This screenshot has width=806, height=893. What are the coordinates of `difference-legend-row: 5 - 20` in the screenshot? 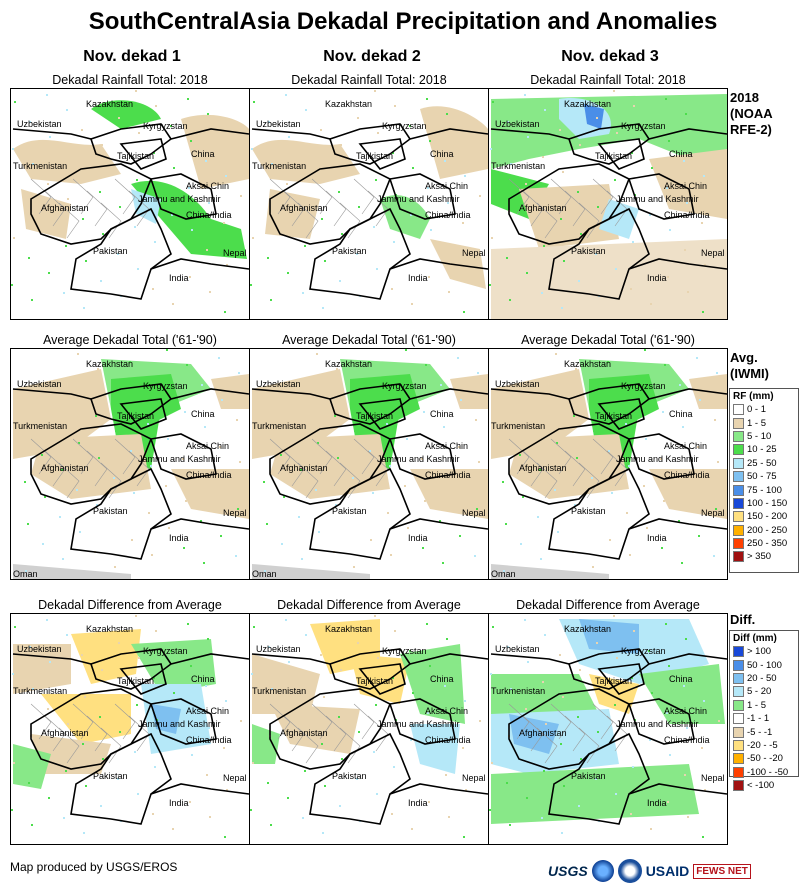 It's located at (764, 691).